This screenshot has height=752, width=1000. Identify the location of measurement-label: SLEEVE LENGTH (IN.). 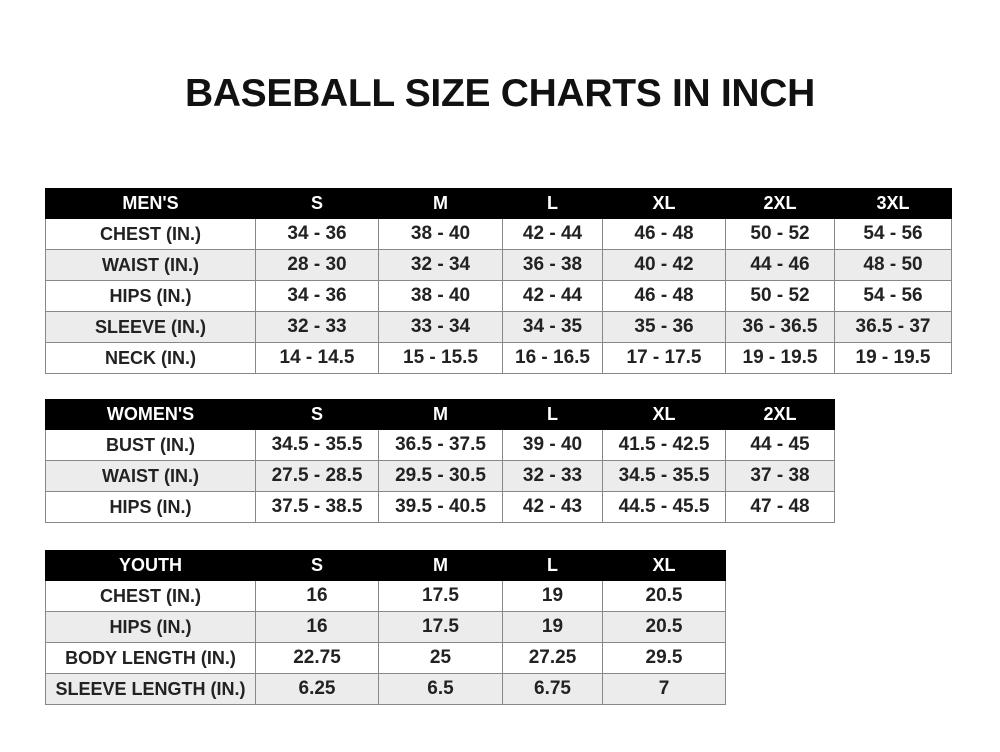
(150, 689).